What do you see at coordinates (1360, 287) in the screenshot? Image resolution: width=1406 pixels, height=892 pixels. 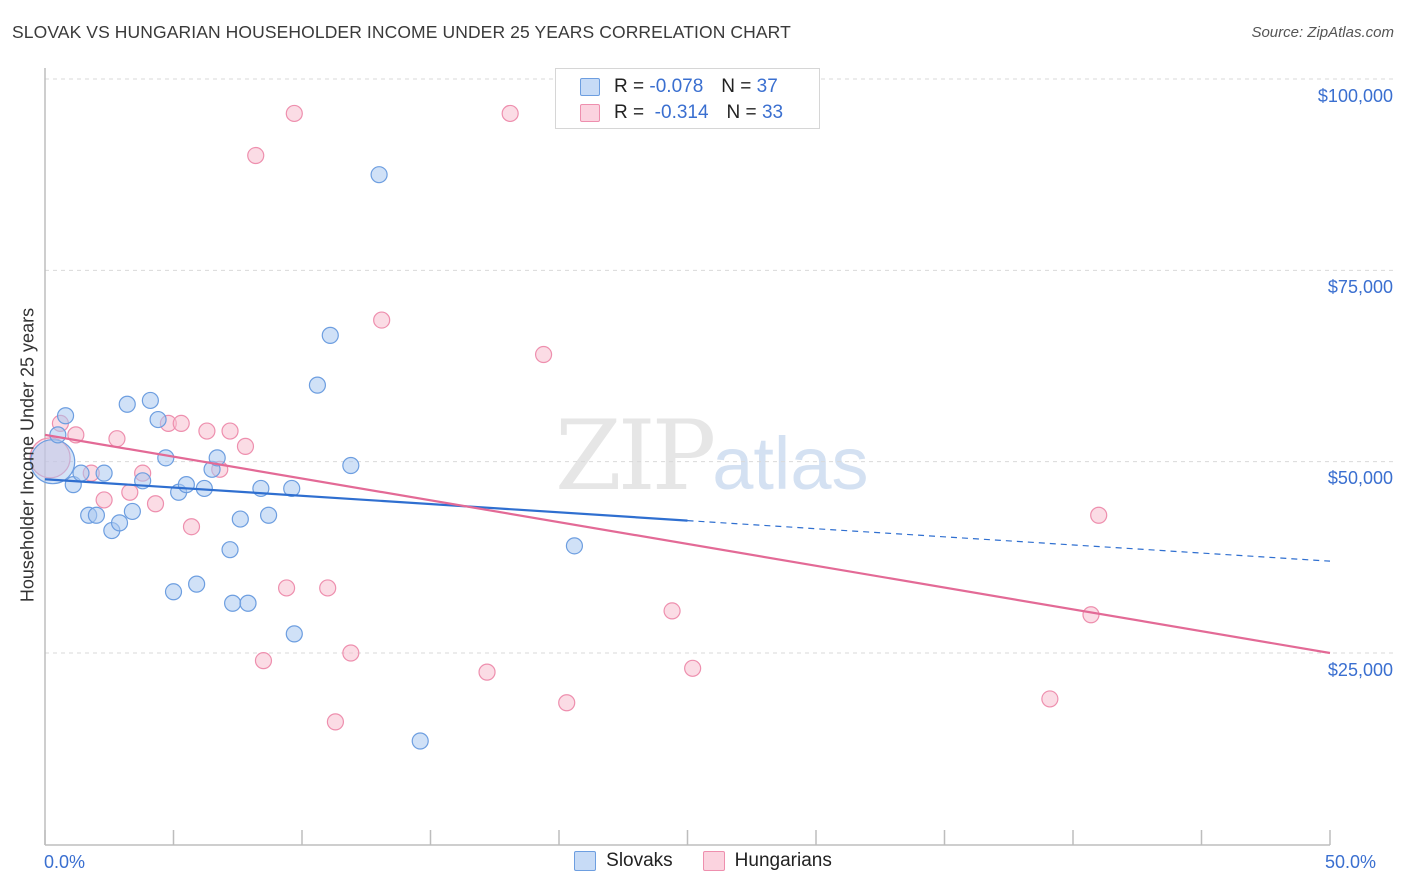 I see `y-tick-label: $75,000` at bounding box center [1360, 287].